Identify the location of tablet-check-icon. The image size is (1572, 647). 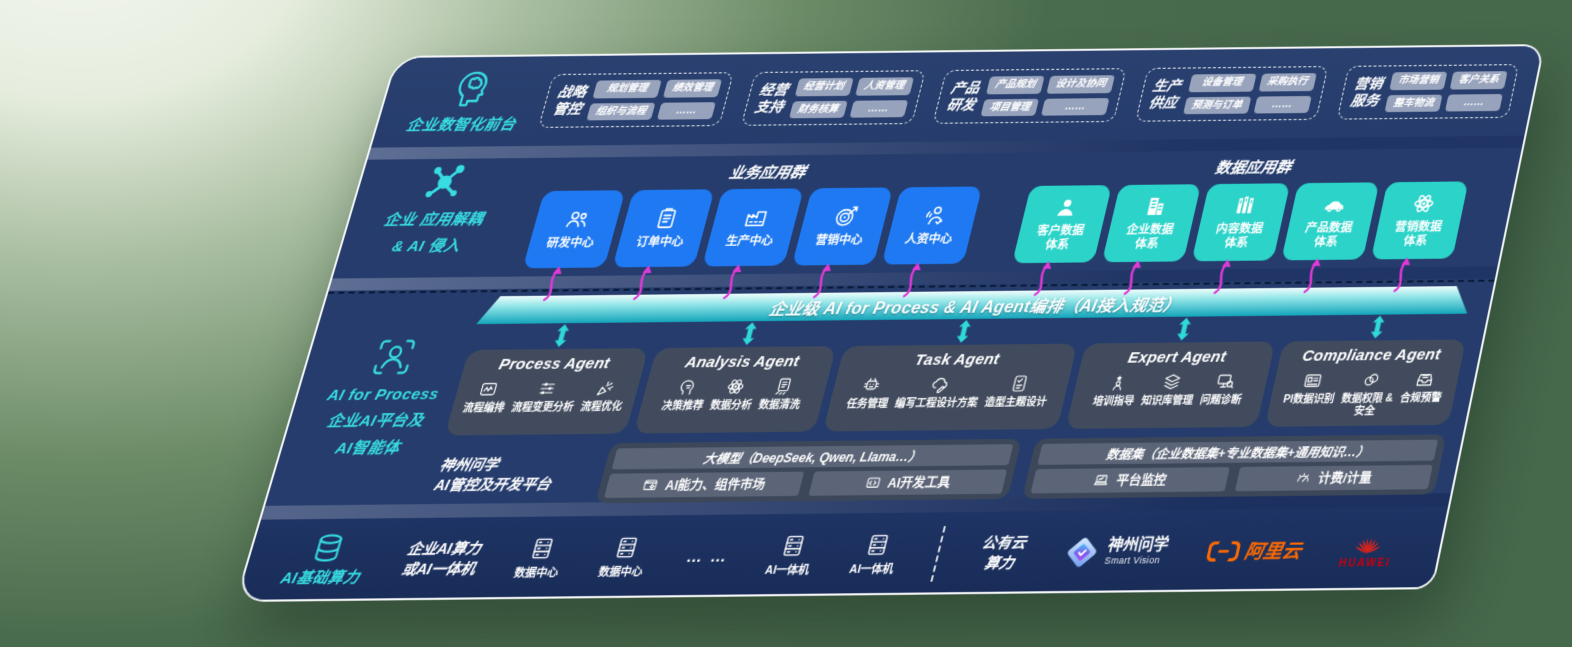
(1020, 383).